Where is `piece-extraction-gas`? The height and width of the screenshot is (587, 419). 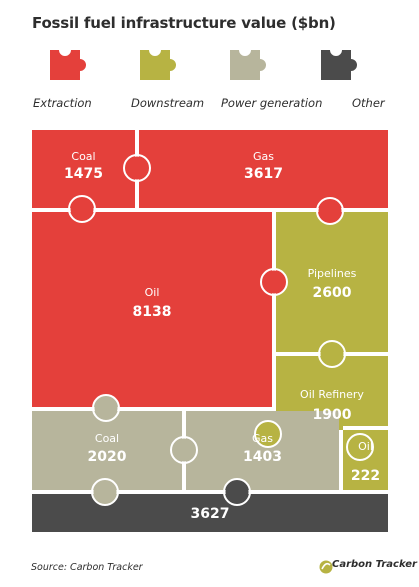 piece-extraction-gas is located at coordinates (263, 169).